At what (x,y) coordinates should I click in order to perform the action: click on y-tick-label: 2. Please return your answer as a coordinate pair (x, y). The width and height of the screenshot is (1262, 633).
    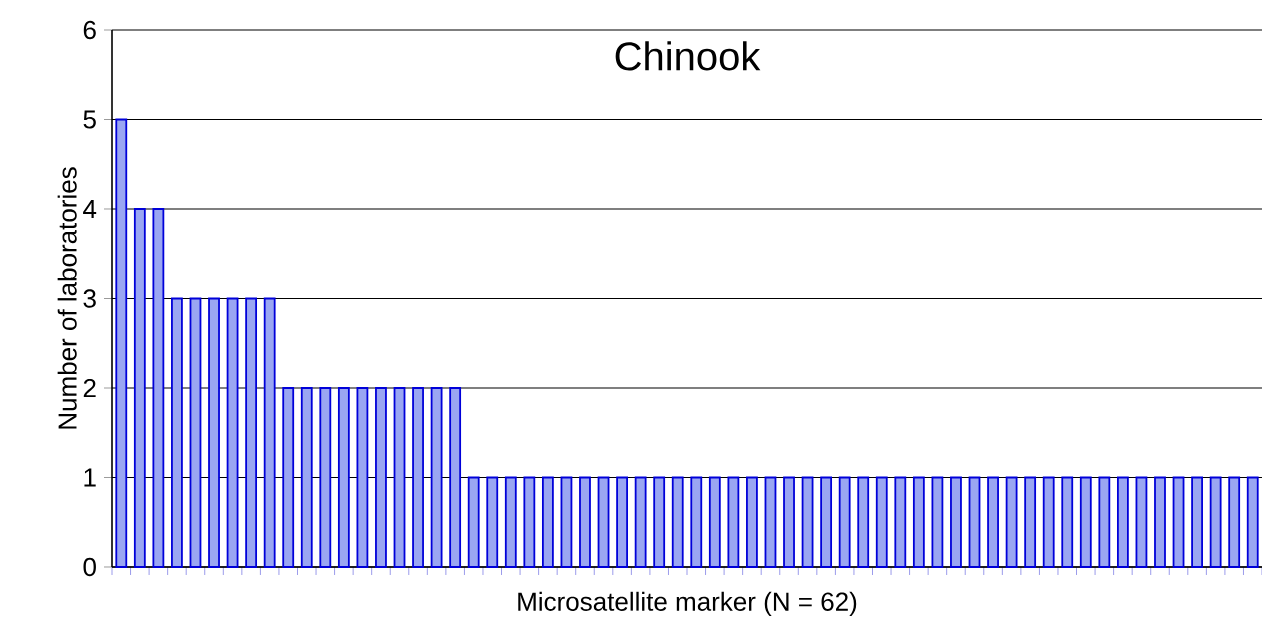
    Looking at the image, I should click on (89, 388).